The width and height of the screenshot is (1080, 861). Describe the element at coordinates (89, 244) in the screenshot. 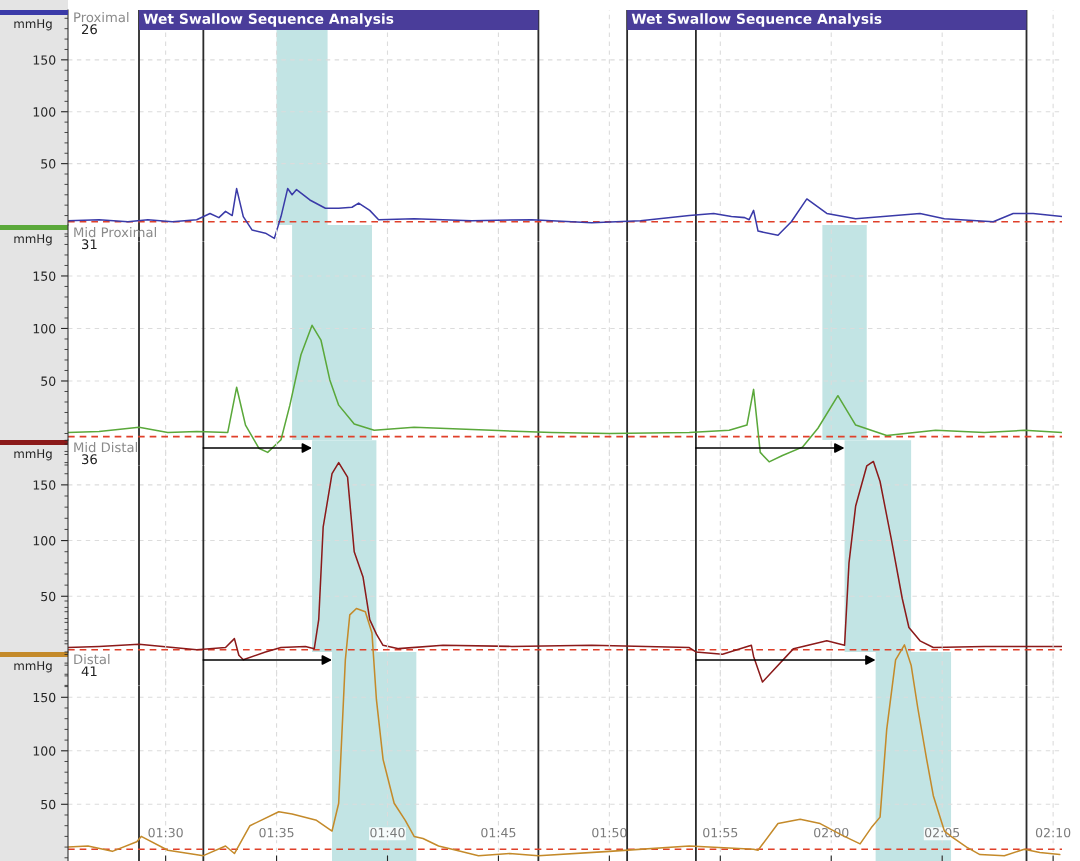

I see `text: 31` at that location.